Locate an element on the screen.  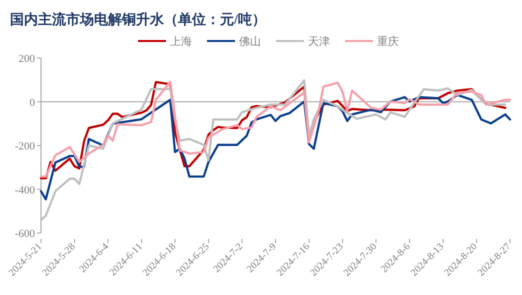
legend: 上海 is located at coordinates (181, 42).